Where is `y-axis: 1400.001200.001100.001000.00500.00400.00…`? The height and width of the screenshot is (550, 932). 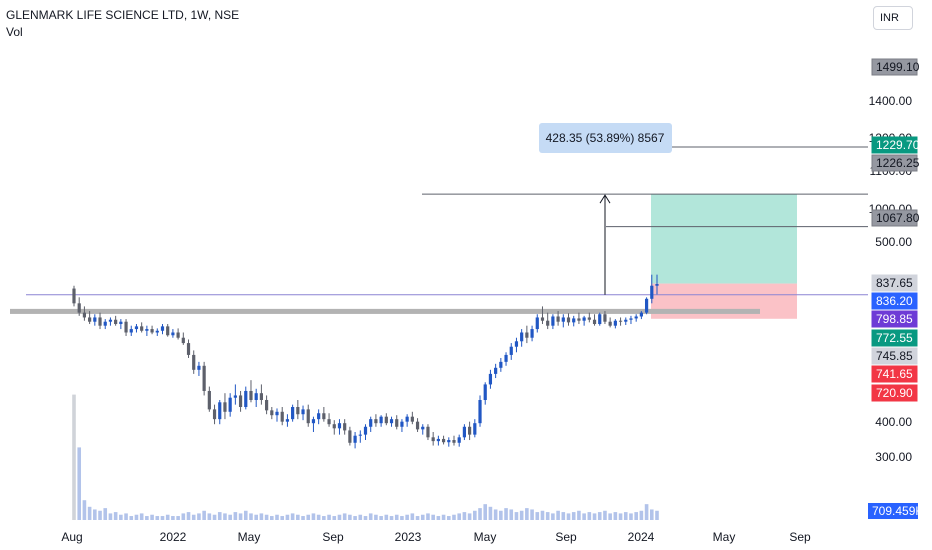
y-axis: 1400.001200.001100.001000.00500.00400.00… is located at coordinates (895, 288).